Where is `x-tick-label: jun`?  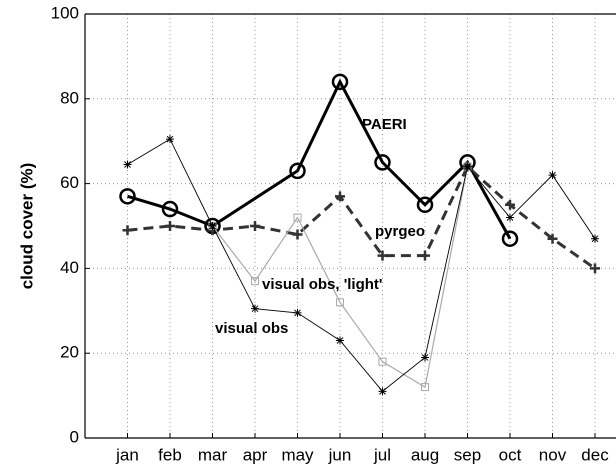 x-tick-label: jun is located at coordinates (340, 454).